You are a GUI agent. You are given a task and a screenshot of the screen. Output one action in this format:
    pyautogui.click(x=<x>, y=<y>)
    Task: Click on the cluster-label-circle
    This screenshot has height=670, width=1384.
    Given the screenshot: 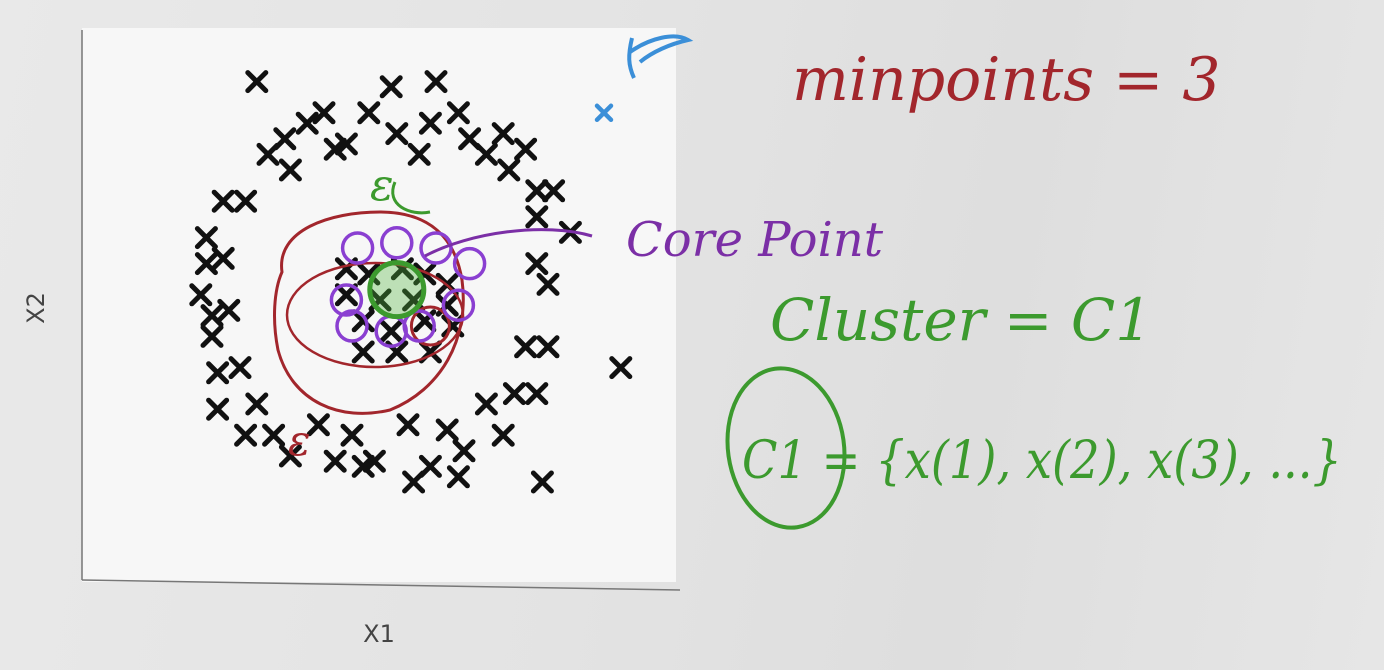 What is the action you would take?
    pyautogui.click(x=786, y=448)
    